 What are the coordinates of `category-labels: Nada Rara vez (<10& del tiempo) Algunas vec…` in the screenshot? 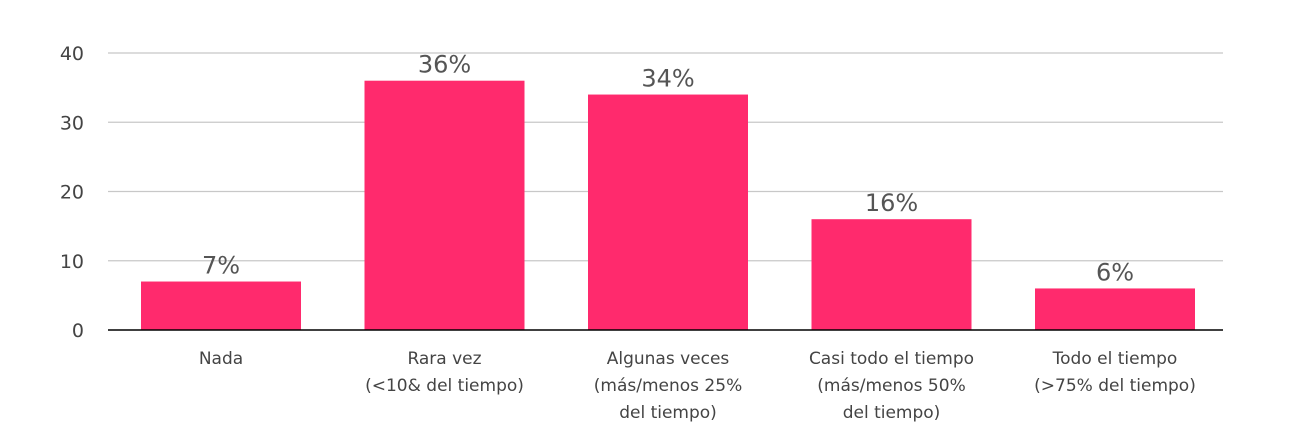 It's located at (697, 386).